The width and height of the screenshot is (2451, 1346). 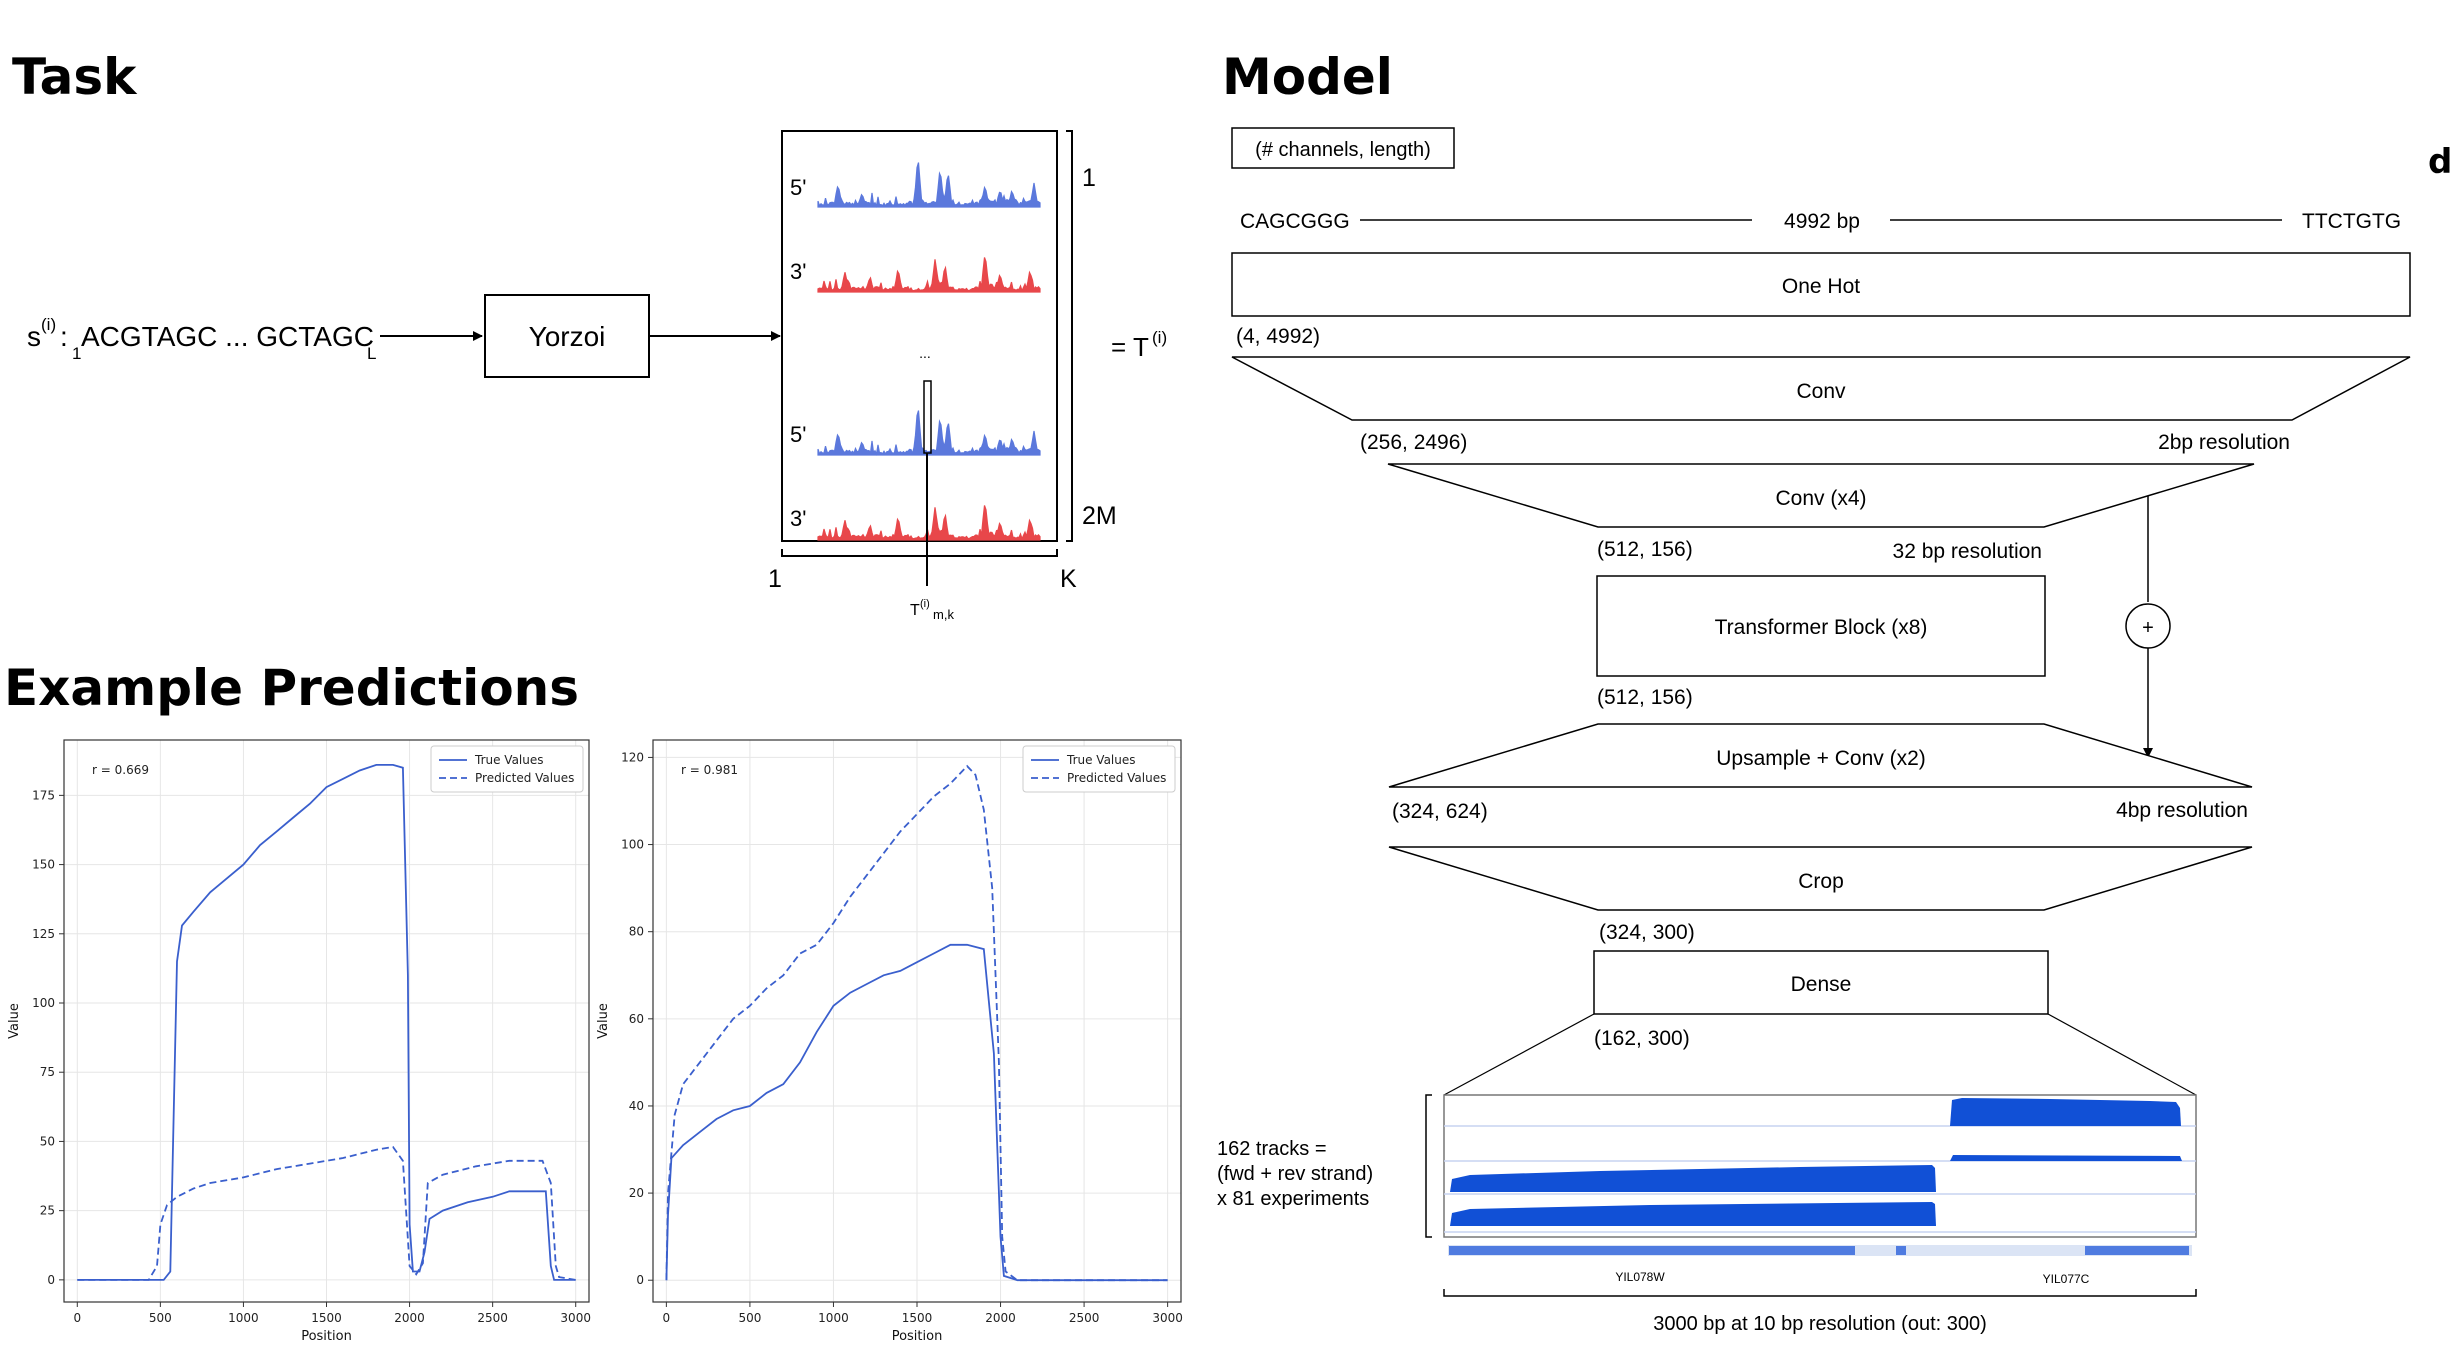 What do you see at coordinates (1821, 391) in the screenshot?
I see `conv-label: Conv` at bounding box center [1821, 391].